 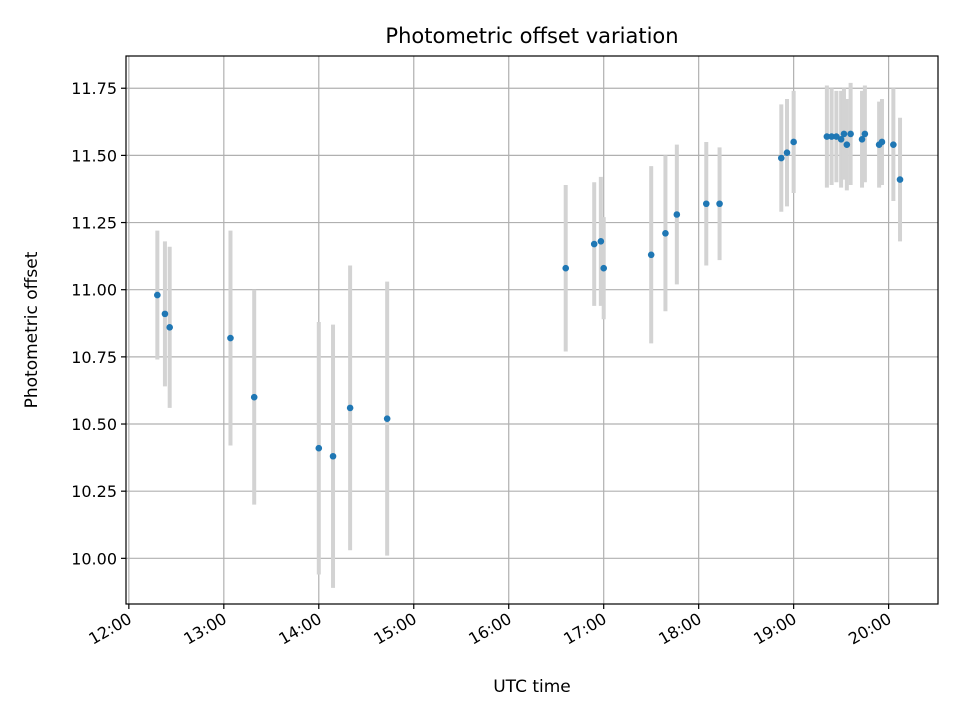 I want to click on y-tick-label: 11.50, so click(x=94, y=155).